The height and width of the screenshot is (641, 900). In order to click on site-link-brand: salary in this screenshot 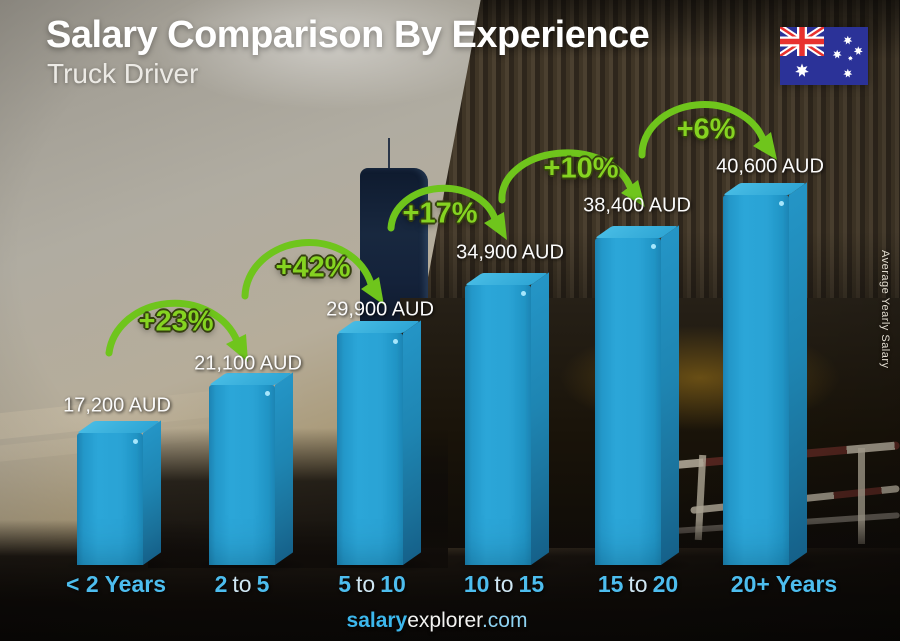, I will do `click(377, 620)`.